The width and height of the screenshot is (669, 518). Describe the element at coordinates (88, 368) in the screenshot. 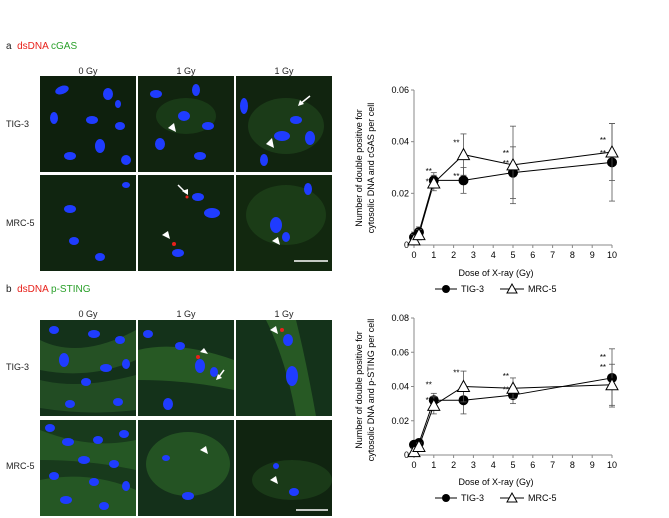

I see `micrograph-b-tig3-0gy` at that location.